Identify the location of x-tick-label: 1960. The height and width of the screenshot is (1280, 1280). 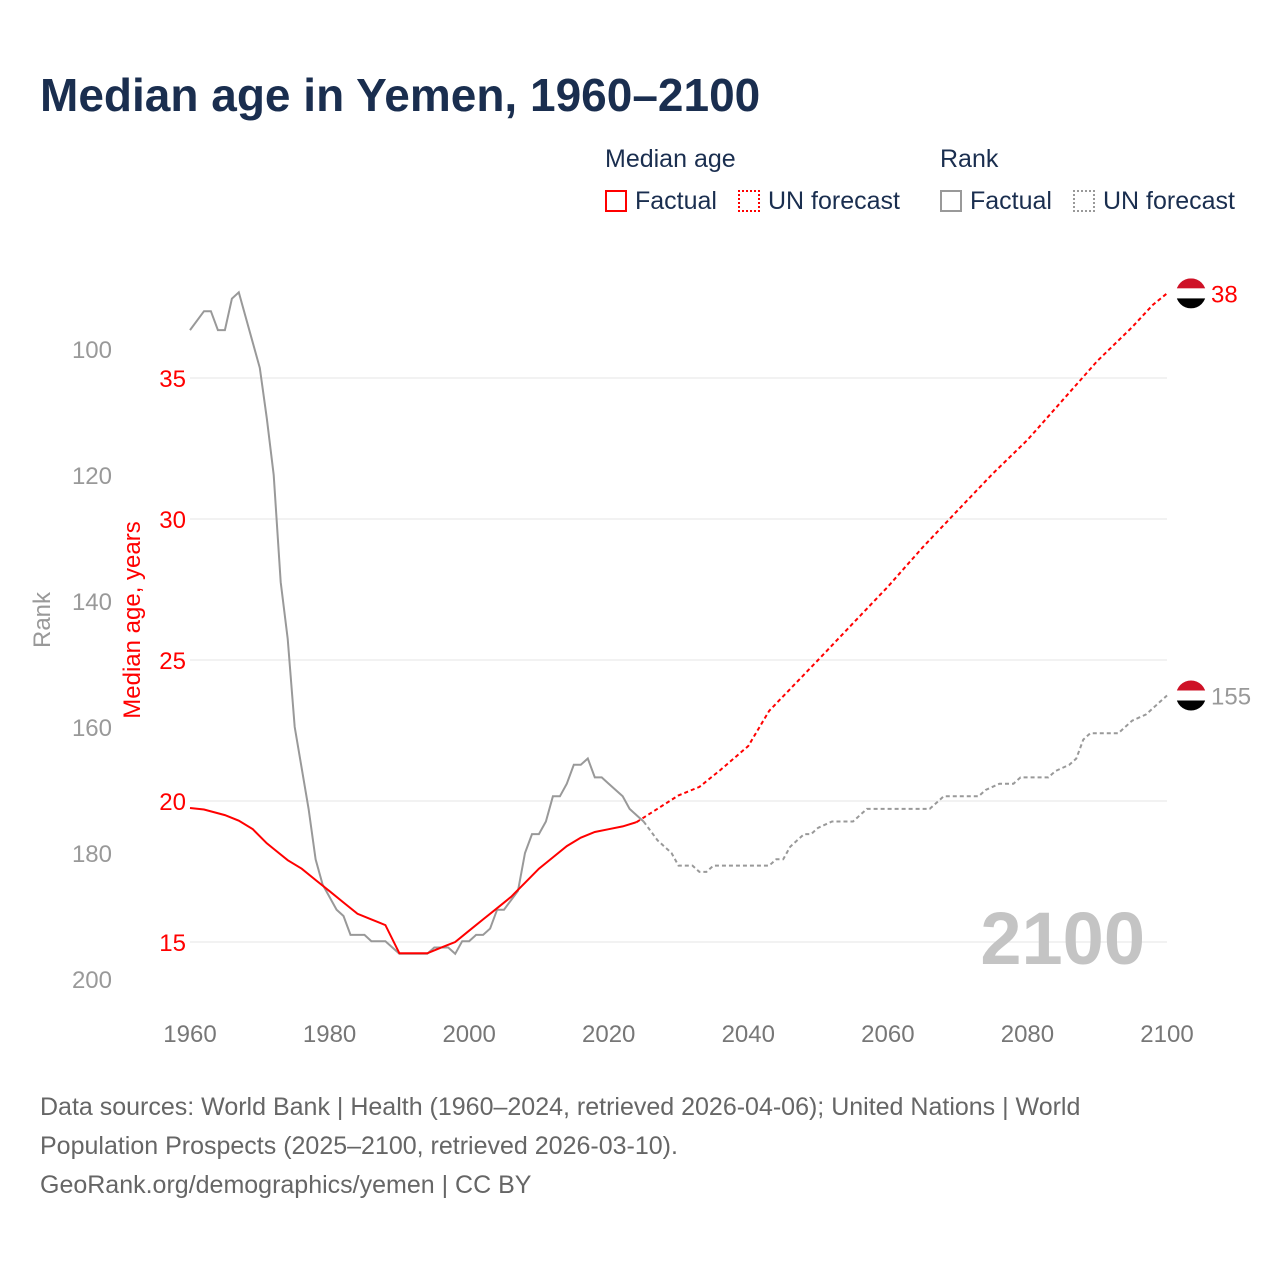
(189, 1034).